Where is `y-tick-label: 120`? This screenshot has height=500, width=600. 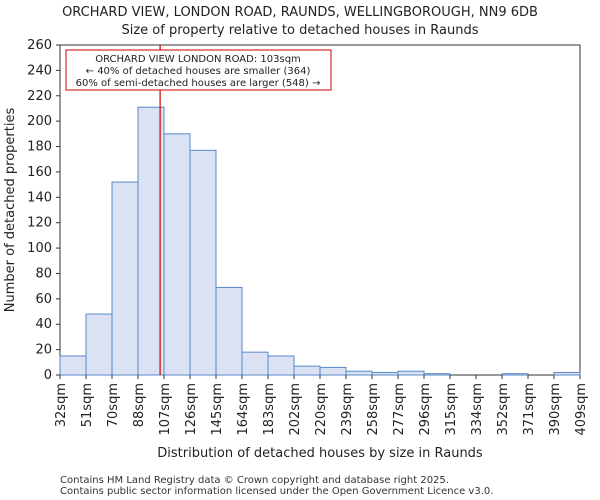 y-tick-label: 120 is located at coordinates (39, 223).